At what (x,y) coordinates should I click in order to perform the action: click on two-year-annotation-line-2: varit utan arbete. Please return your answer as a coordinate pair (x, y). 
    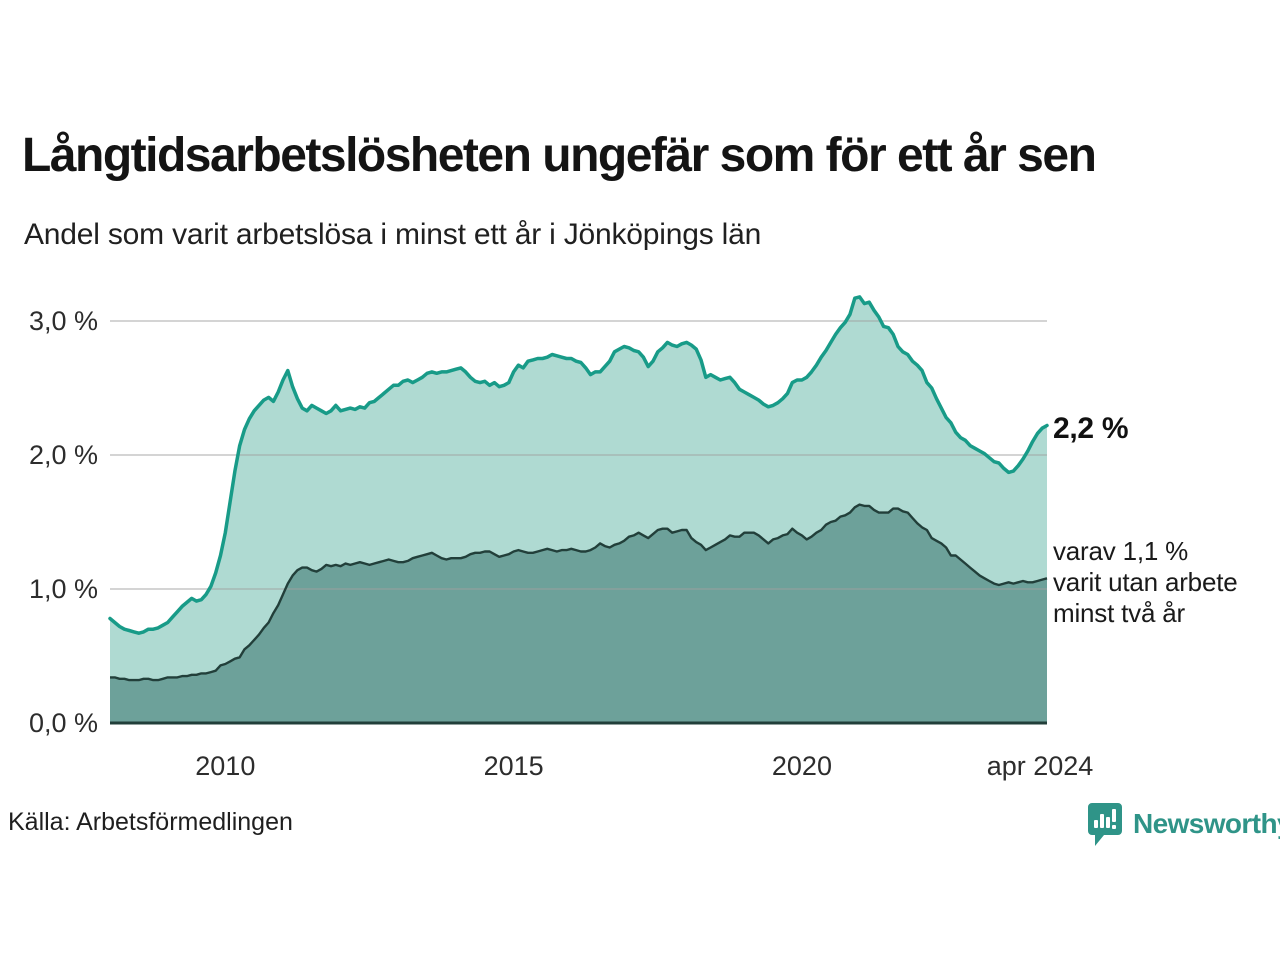
    Looking at the image, I should click on (1145, 582).